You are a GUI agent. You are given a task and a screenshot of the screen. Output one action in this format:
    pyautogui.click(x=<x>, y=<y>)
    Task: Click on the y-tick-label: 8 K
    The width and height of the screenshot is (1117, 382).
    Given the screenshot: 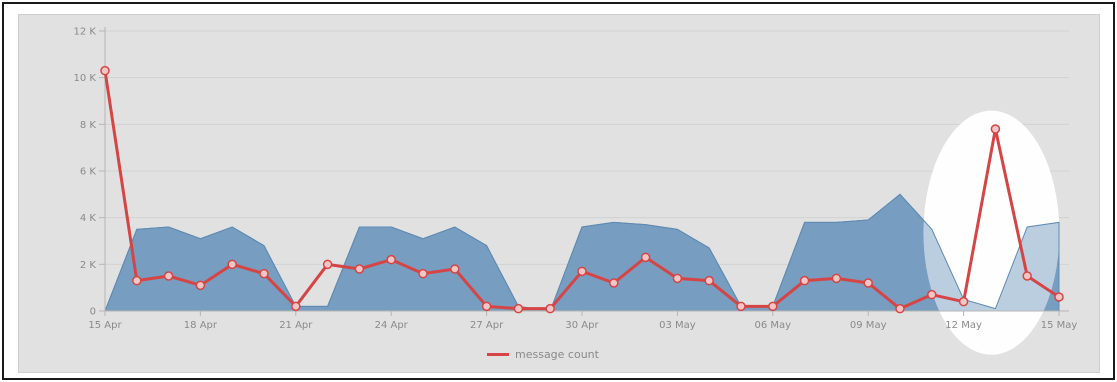 What is the action you would take?
    pyautogui.click(x=88, y=125)
    